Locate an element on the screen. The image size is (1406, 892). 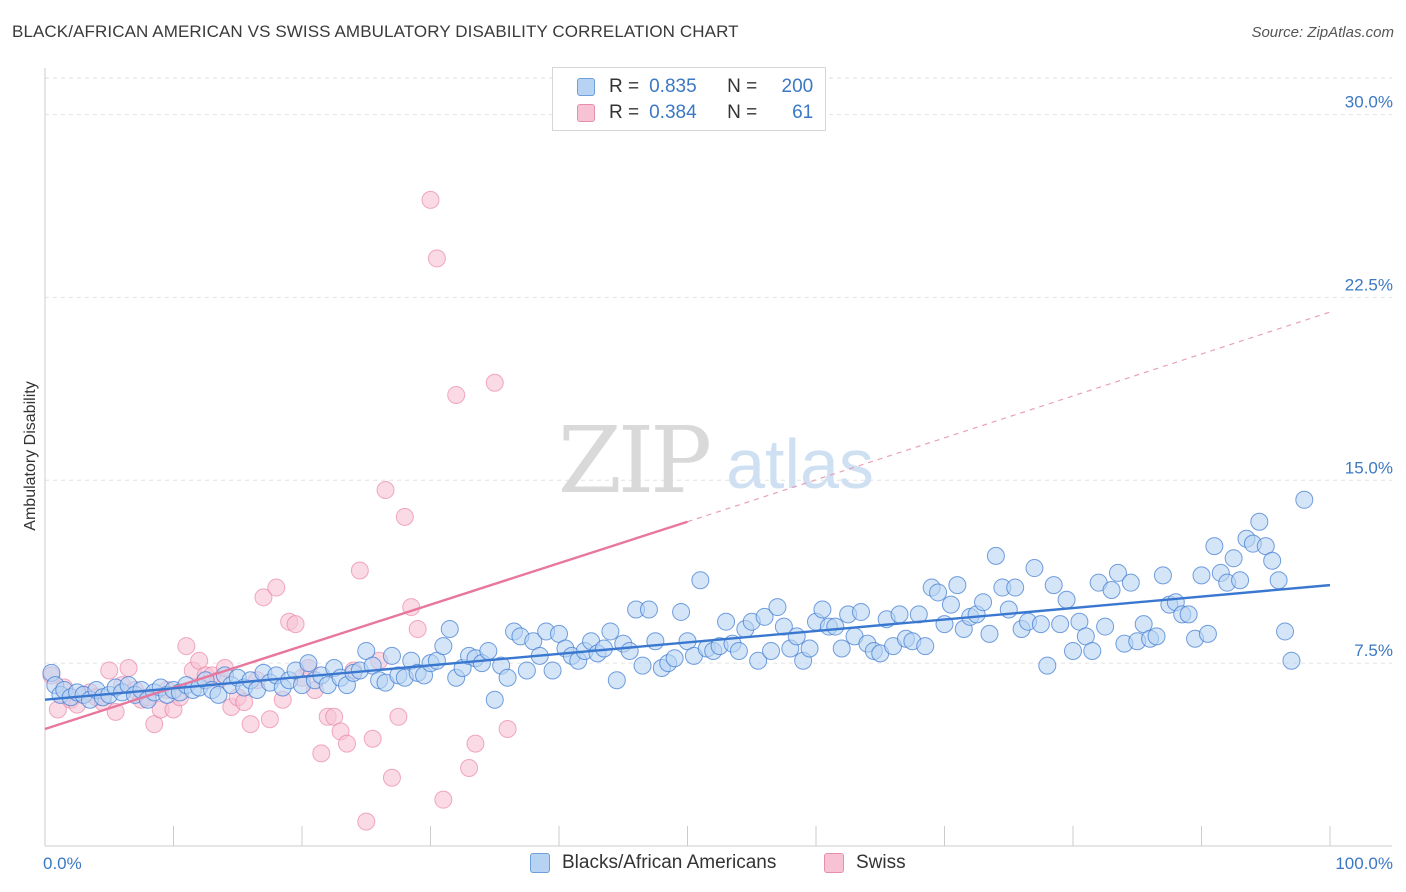
legend-row-swiss: R = 0.384 N = 61 is located at coordinates (695, 113).